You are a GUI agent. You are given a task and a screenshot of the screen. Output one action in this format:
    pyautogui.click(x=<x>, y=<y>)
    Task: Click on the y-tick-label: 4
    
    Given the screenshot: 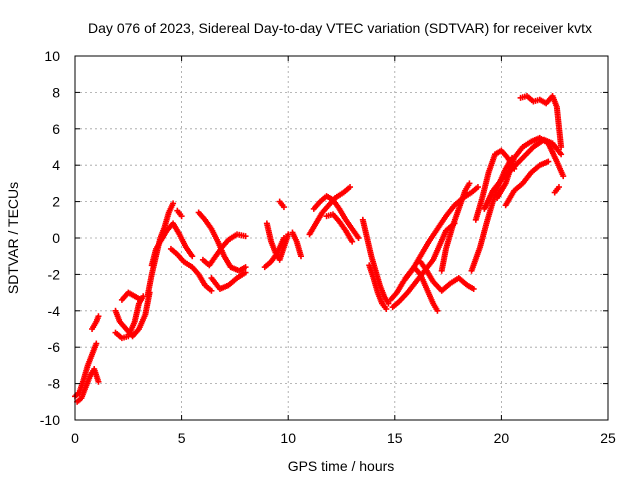 What is the action you would take?
    pyautogui.click(x=56, y=165)
    